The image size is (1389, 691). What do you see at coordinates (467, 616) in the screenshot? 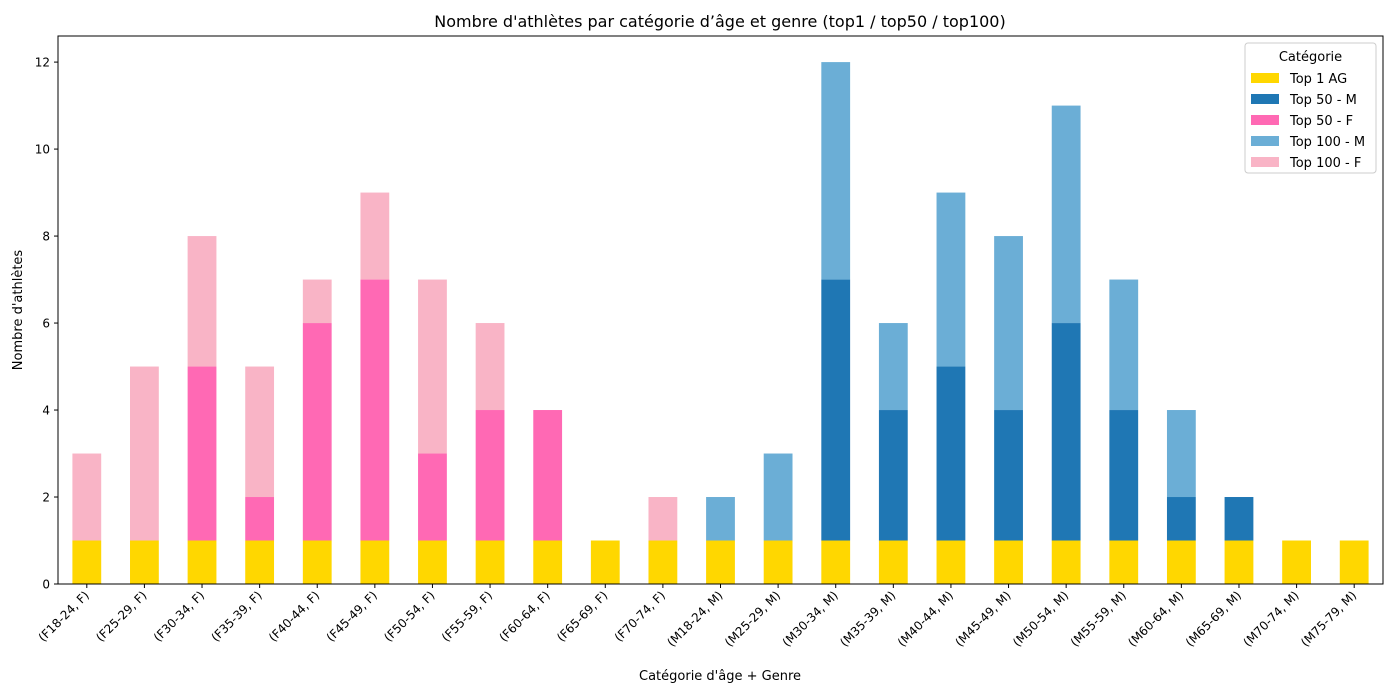
I see `x-tick-label: (F55-59, F)` at bounding box center [467, 616].